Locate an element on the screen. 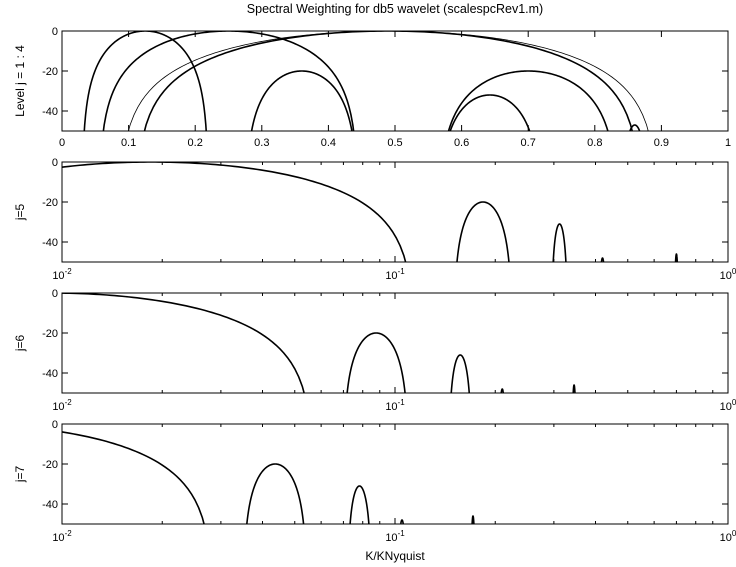 Image resolution: width=736 pixels, height=567 pixels. panel-1-y-axis-label: Level j = 1 : 4 is located at coordinates (20, 81).